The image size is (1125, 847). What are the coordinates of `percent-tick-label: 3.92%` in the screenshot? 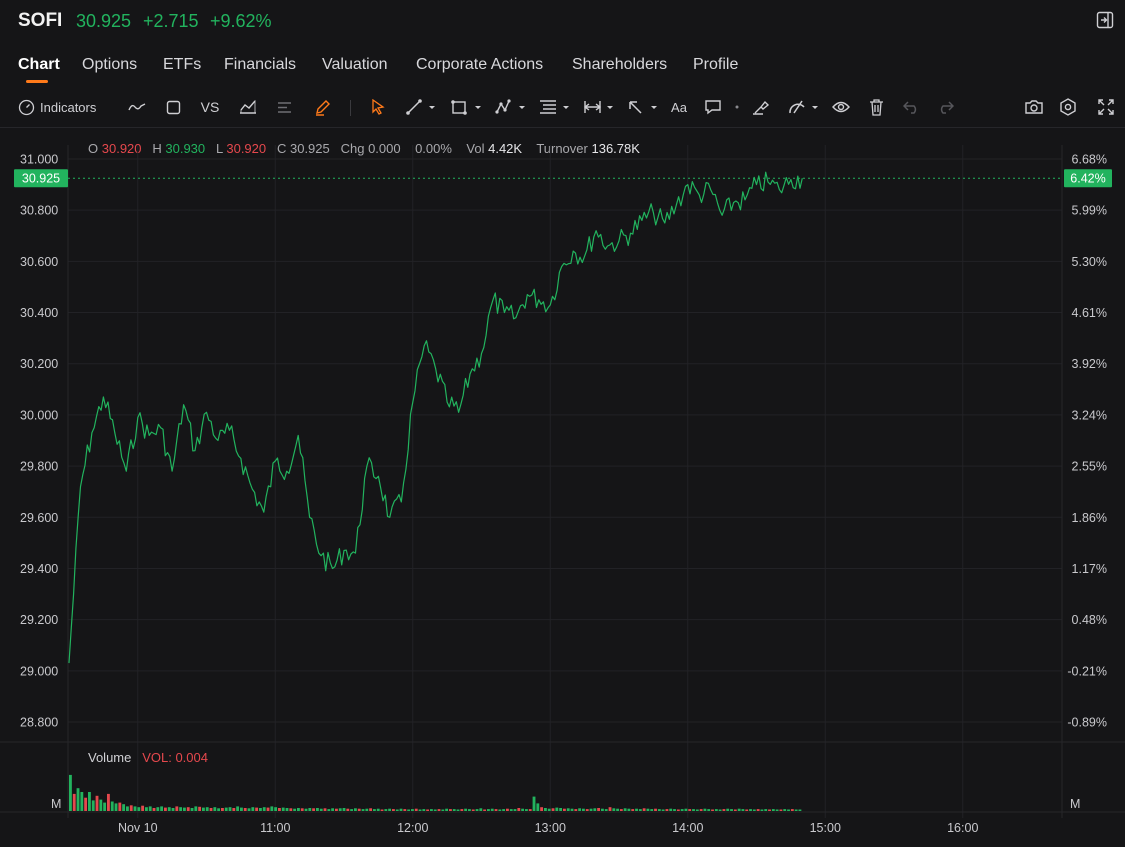 It's located at (1089, 364).